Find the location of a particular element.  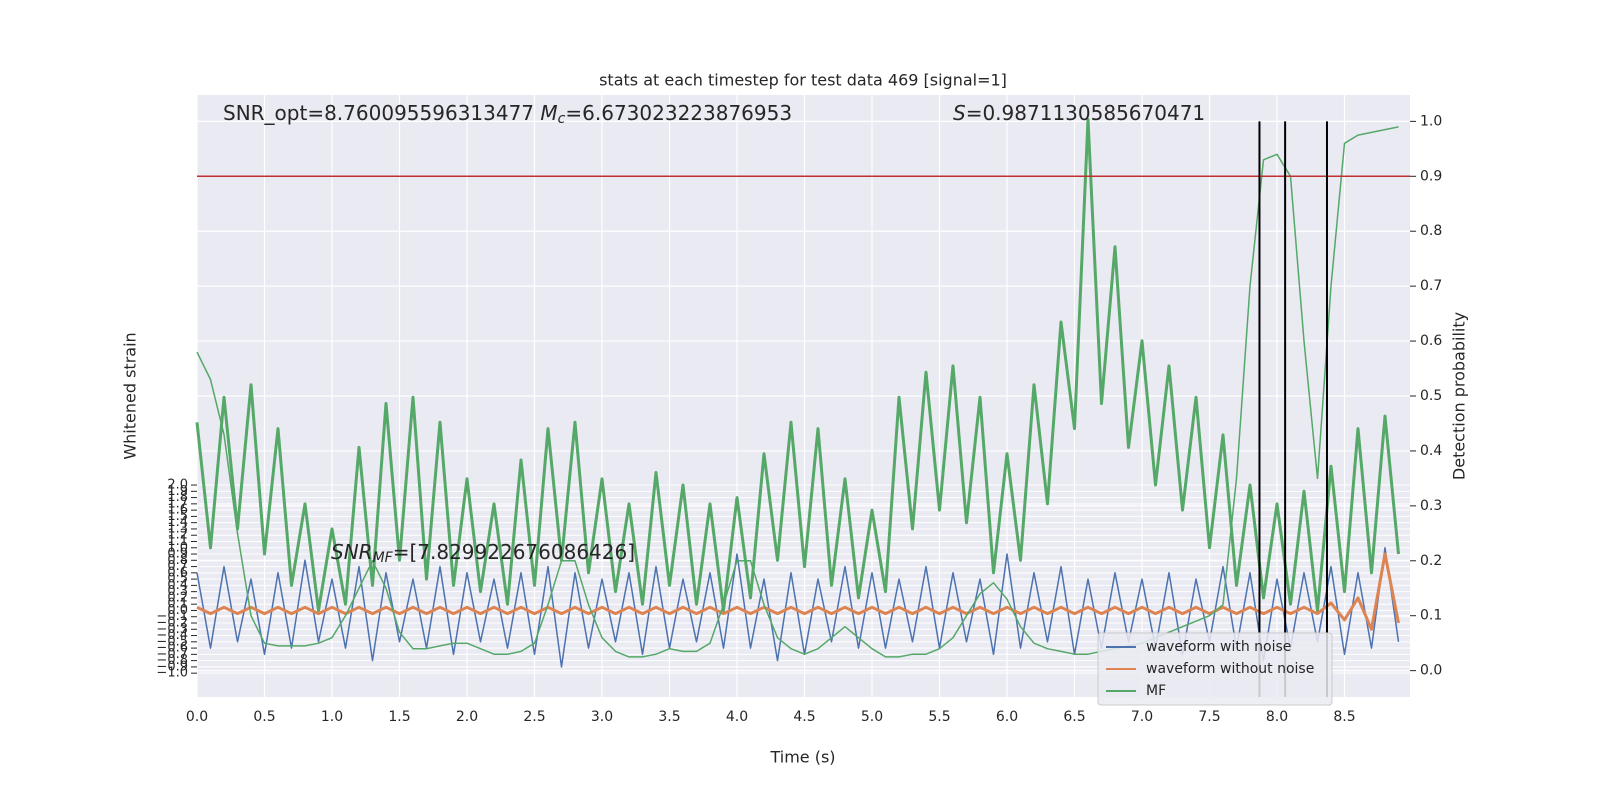

y2-tick-label: 0.1 is located at coordinates (1431, 616).